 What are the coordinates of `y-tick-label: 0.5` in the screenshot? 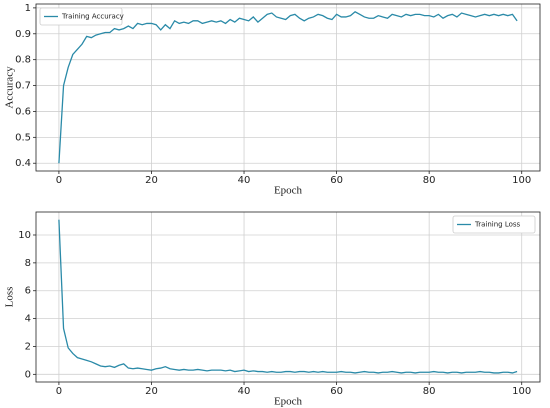 It's located at (23, 137).